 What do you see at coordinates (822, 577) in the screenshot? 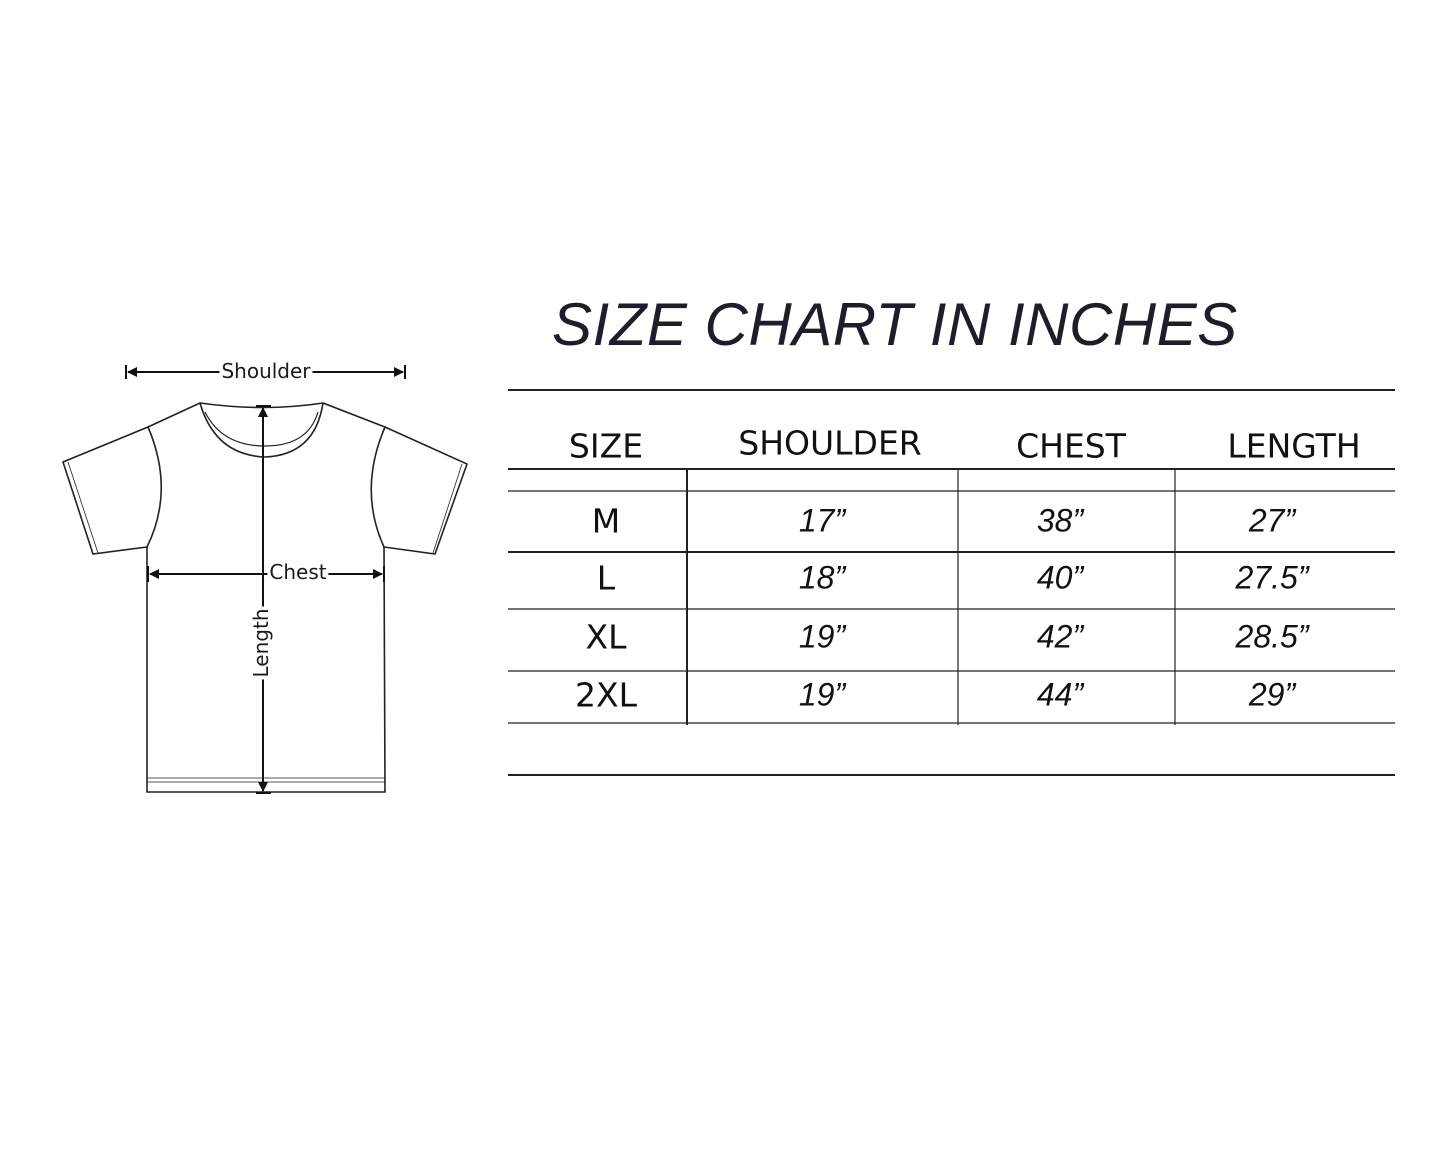
I see `measurement-cell: 18”` at bounding box center [822, 577].